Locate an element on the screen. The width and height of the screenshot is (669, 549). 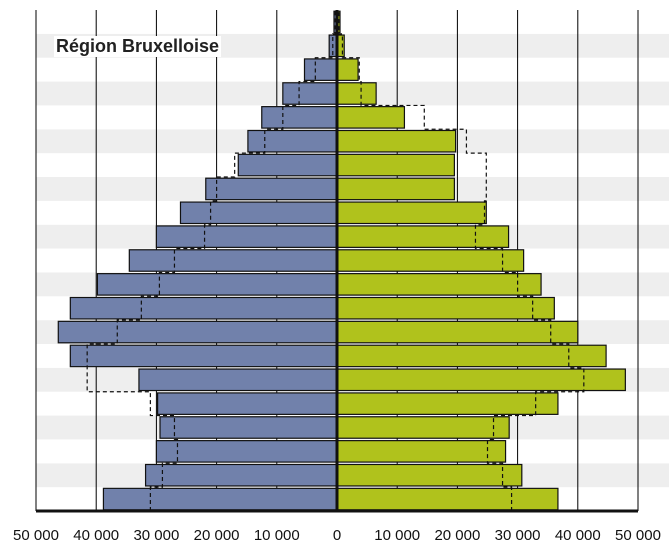
x-tick-label: 0 is located at coordinates (337, 535).